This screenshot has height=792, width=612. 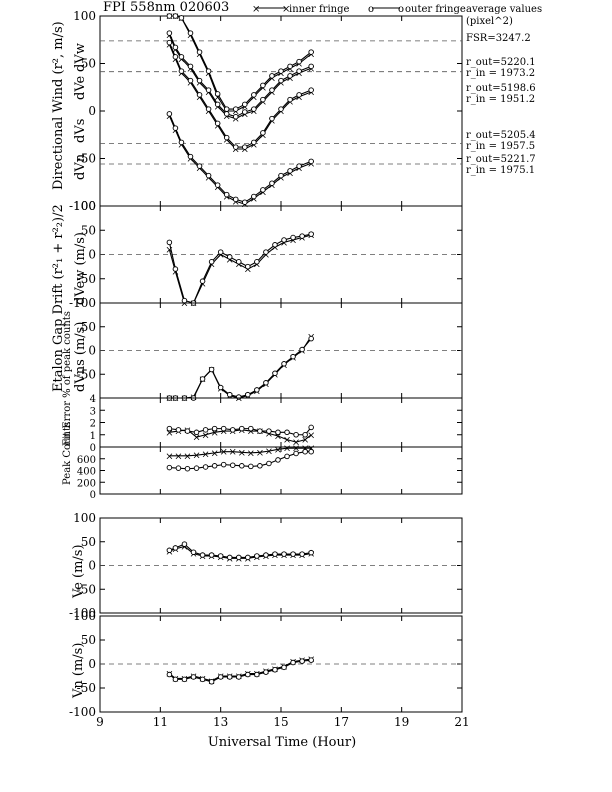 What do you see at coordinates (82, 613) in the screenshot?
I see `panel-Ve-ytick-label: -100` at bounding box center [82, 613].